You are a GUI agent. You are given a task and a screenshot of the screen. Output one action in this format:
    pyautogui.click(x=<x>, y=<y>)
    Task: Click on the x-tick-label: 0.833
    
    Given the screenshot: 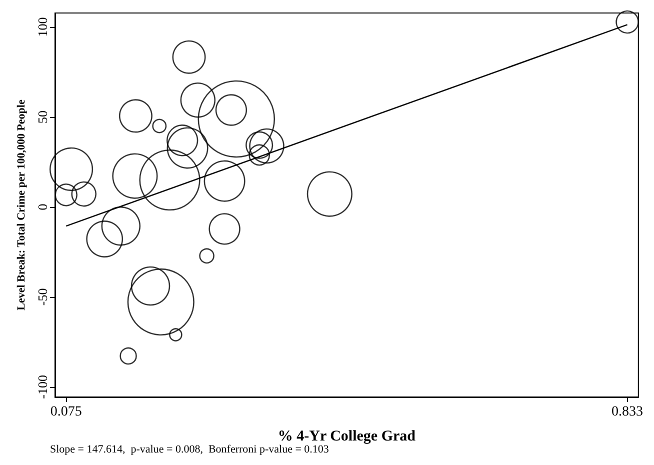 What is the action you would take?
    pyautogui.click(x=628, y=412)
    